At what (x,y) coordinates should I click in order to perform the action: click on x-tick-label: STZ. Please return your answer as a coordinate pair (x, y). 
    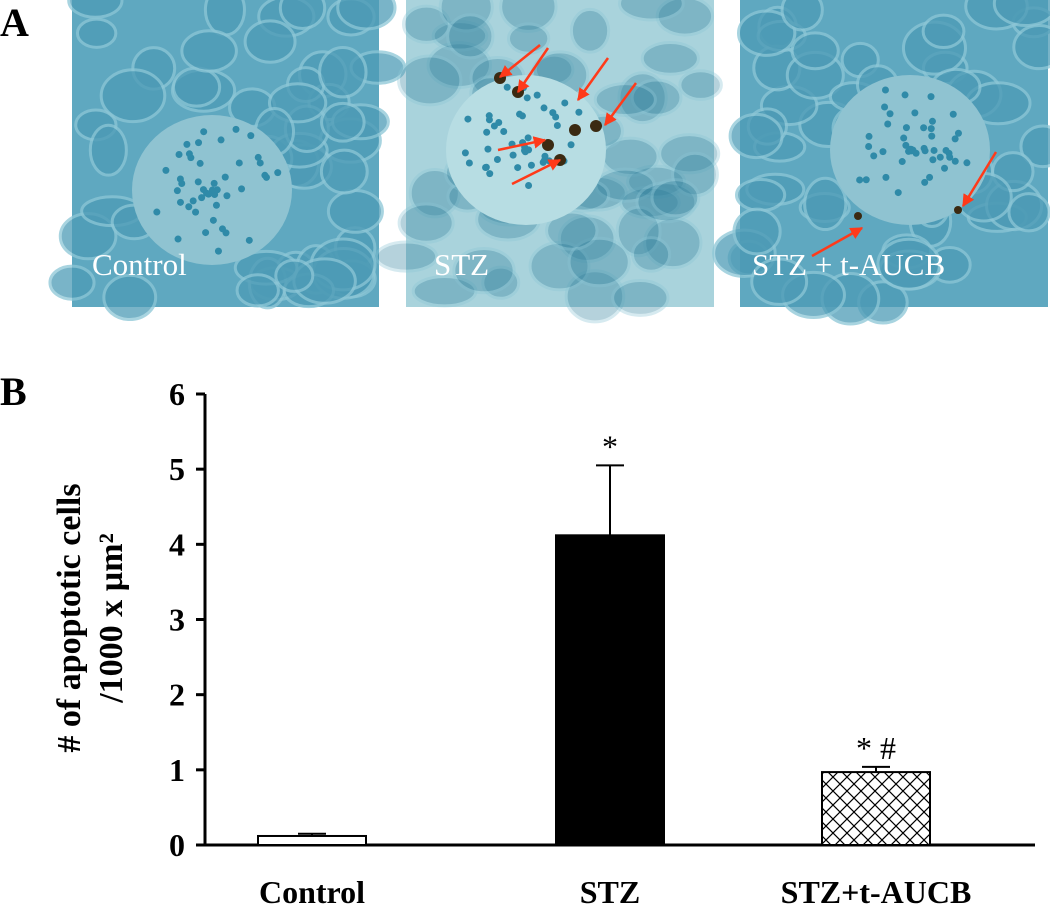
    Looking at the image, I should click on (610, 891).